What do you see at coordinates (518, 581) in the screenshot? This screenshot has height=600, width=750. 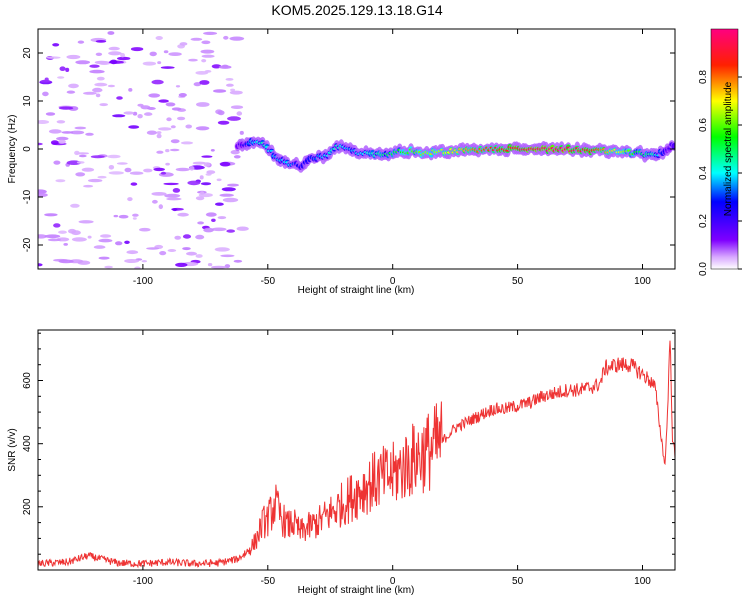 I see `snr-x-tick-label: 50` at bounding box center [518, 581].